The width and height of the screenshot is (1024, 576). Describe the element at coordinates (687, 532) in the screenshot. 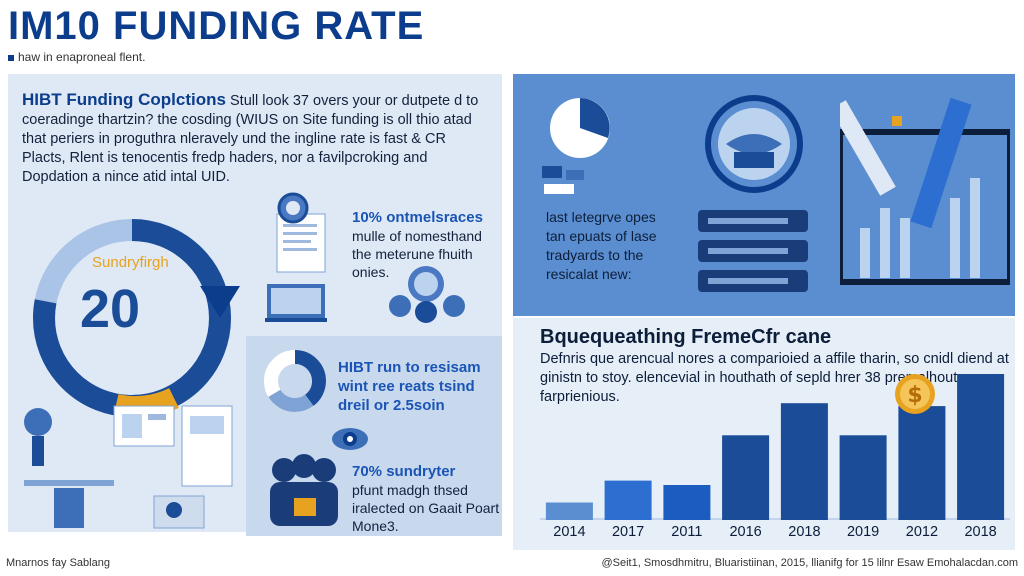

I see `x-tick-label: 2011` at that location.